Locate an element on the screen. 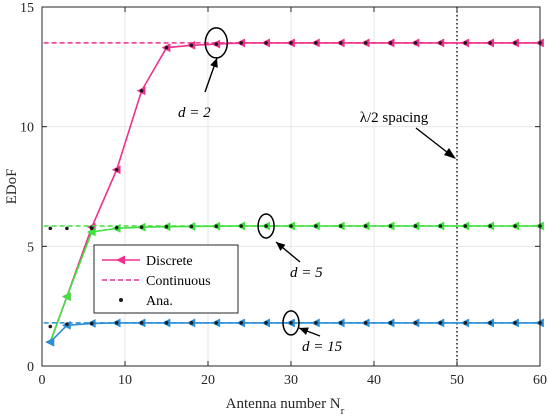  legend-entry-dot: Ana. is located at coordinates (146, 301).